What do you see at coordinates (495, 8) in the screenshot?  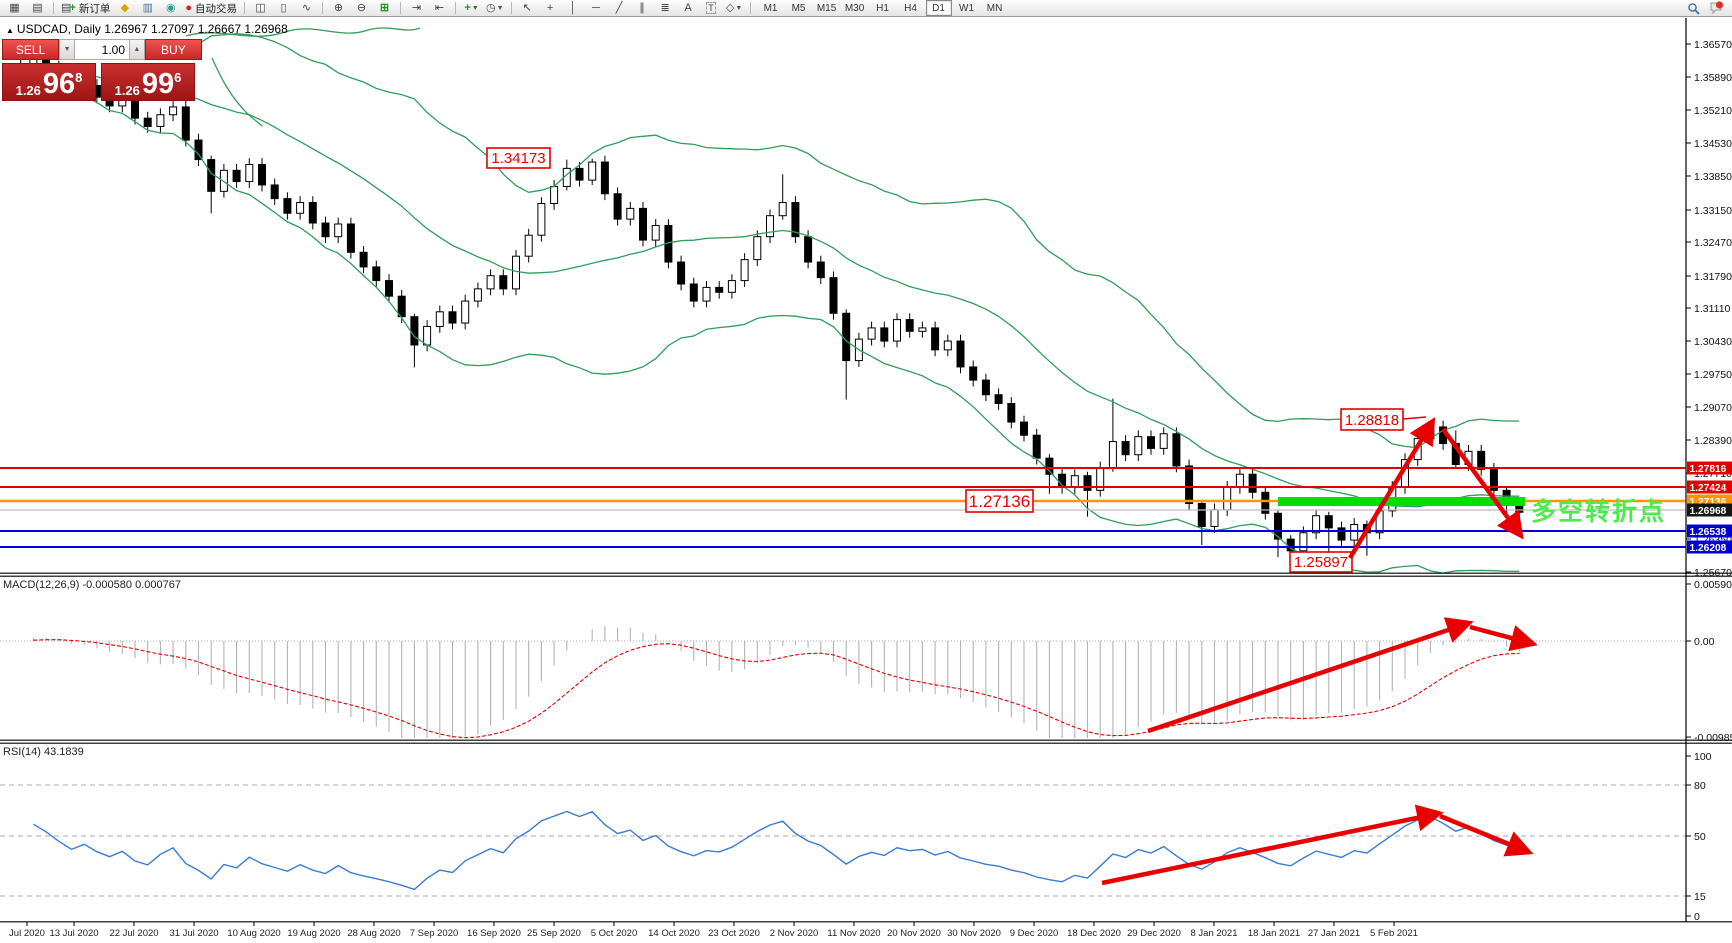 I see `periods-button: ◷ ▼` at bounding box center [495, 8].